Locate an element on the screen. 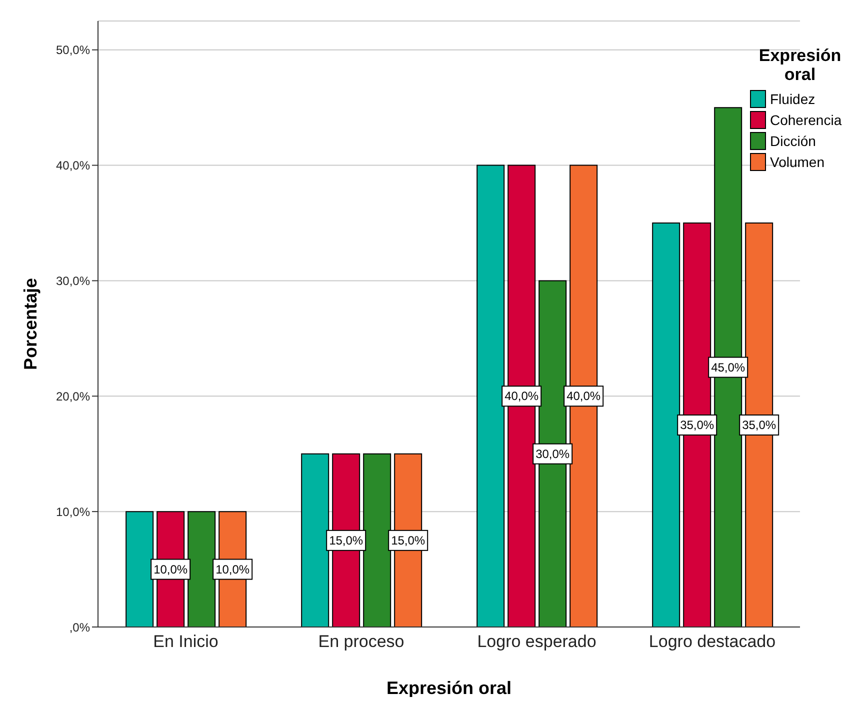 This screenshot has height=705, width=862. y-tick-label: 50,0% is located at coordinates (73, 50).